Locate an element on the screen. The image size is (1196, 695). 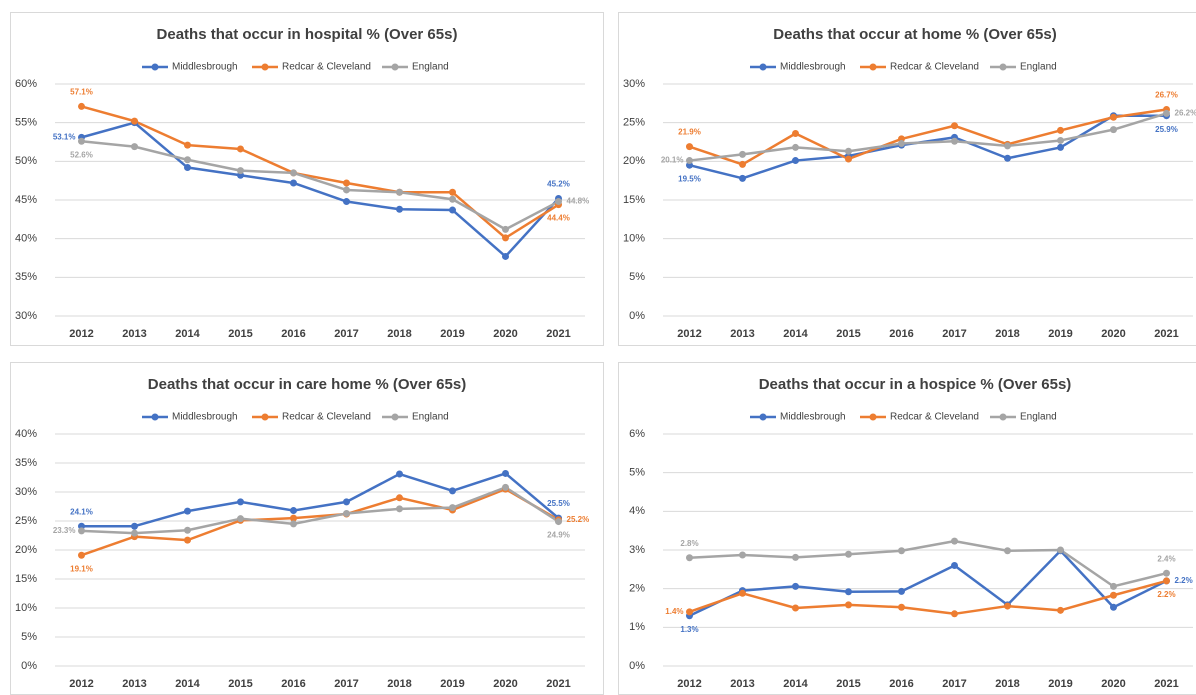
x-tick-label: 2021 is located at coordinates (558, 684).